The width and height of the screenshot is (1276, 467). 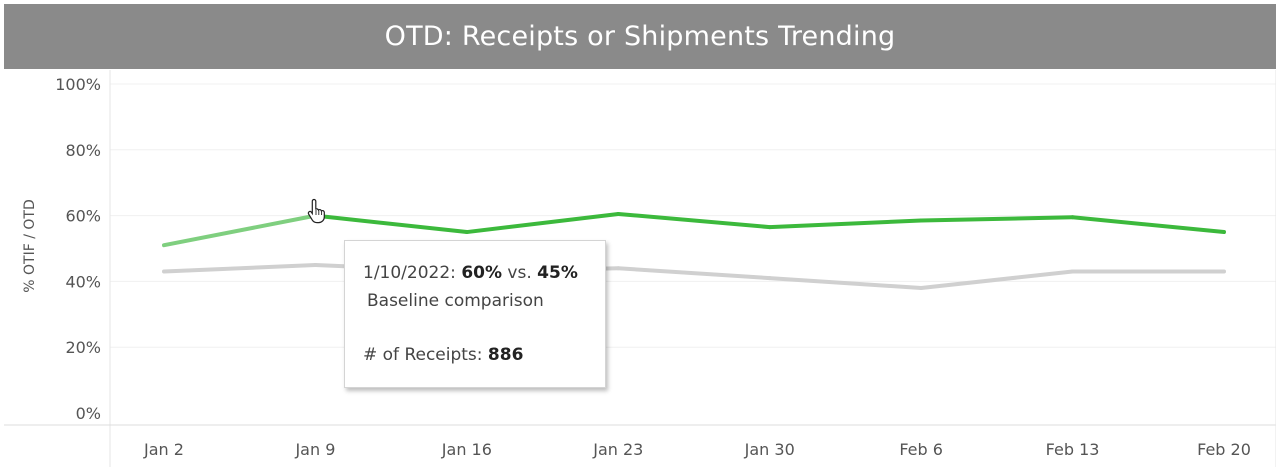 I want to click on y-tick-label: 40%, so click(x=83, y=281).